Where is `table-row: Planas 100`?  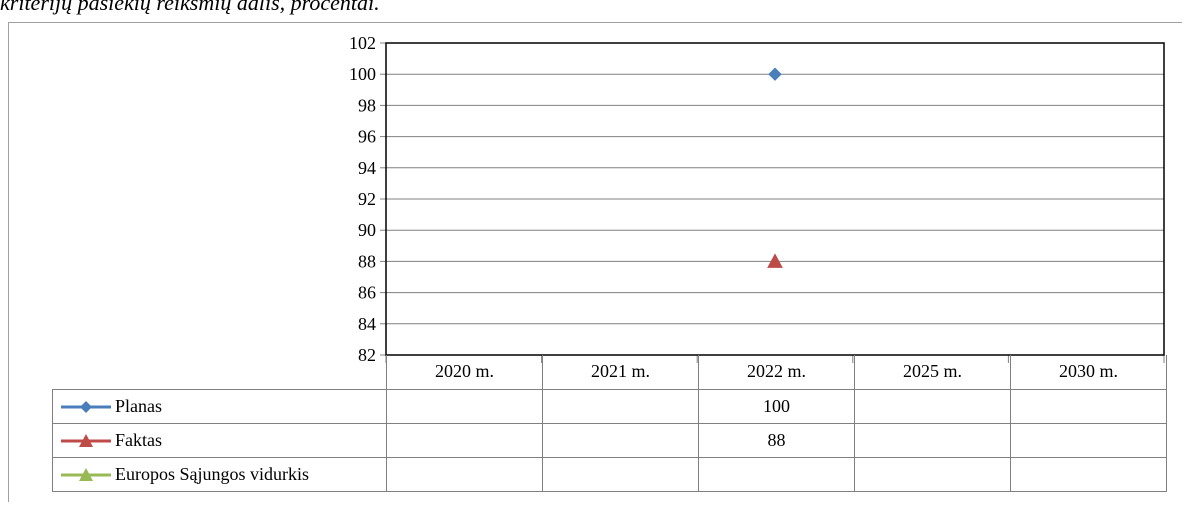 table-row: Planas 100 is located at coordinates (609, 406).